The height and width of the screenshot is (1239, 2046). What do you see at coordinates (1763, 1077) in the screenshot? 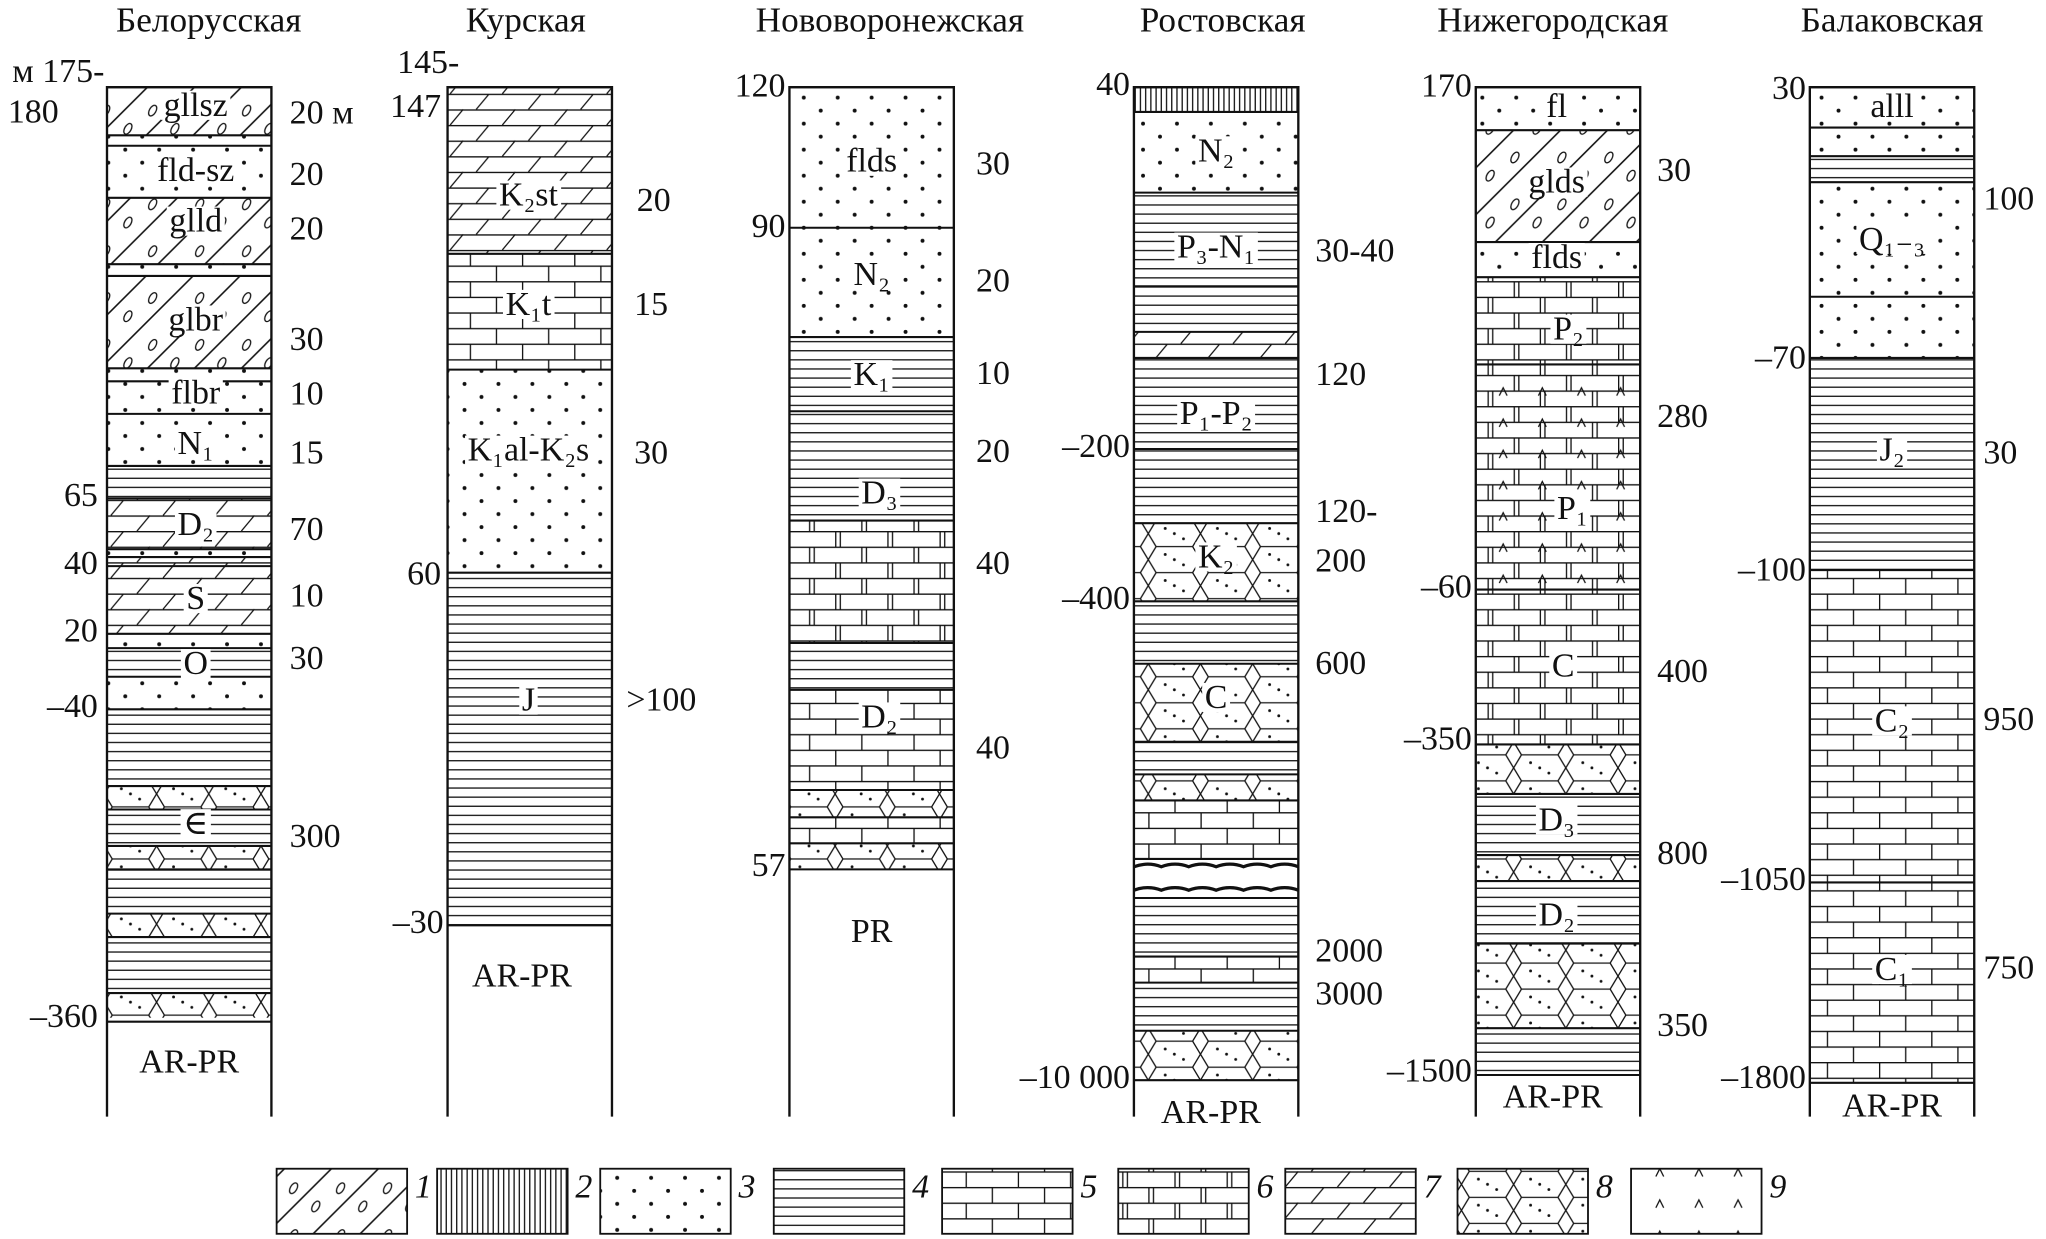
I see `depth-label: –1800` at bounding box center [1763, 1077].